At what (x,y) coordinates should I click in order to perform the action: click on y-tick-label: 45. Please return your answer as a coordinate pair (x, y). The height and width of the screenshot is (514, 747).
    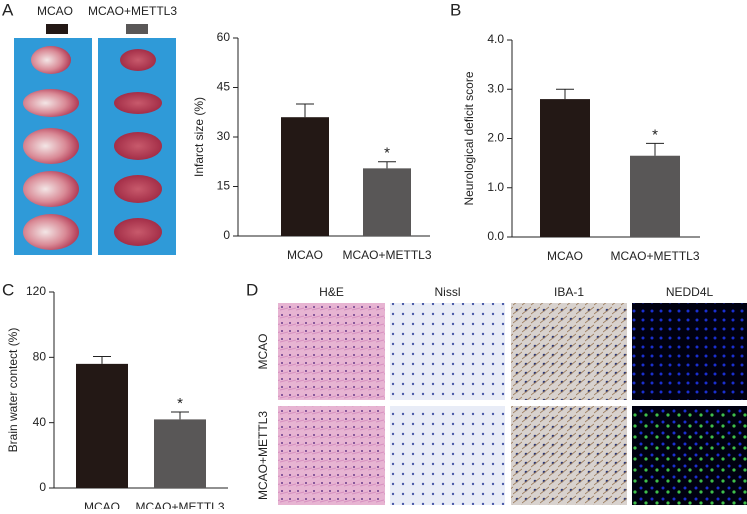
    Looking at the image, I should click on (224, 87).